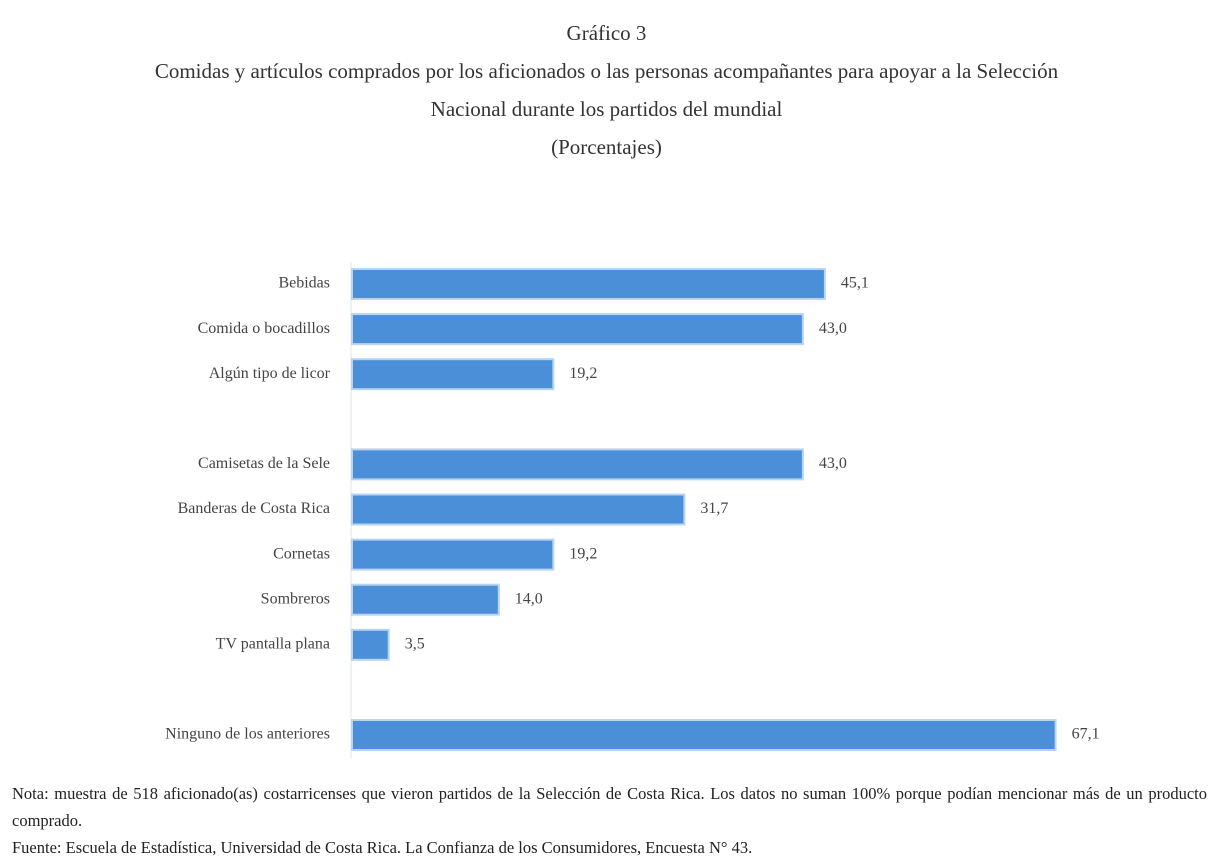 Image resolution: width=1213 pixels, height=868 pixels. Describe the element at coordinates (1086, 734) in the screenshot. I see `value-label: 67,1` at that location.